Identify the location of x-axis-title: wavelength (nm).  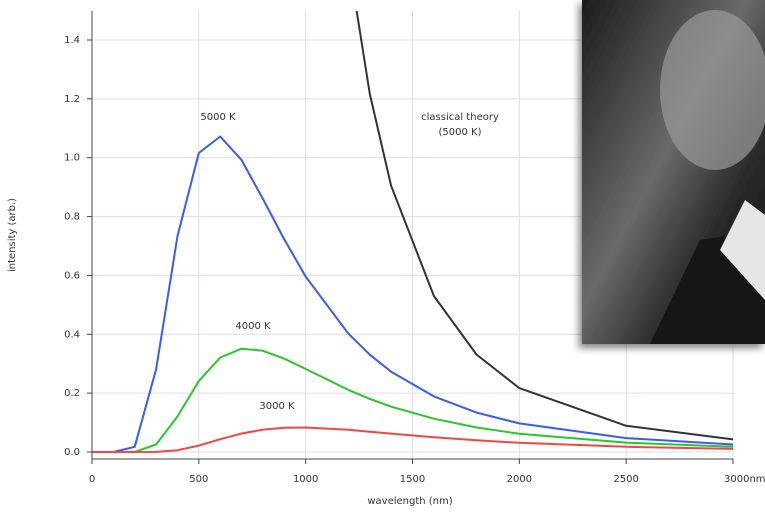
(409, 501).